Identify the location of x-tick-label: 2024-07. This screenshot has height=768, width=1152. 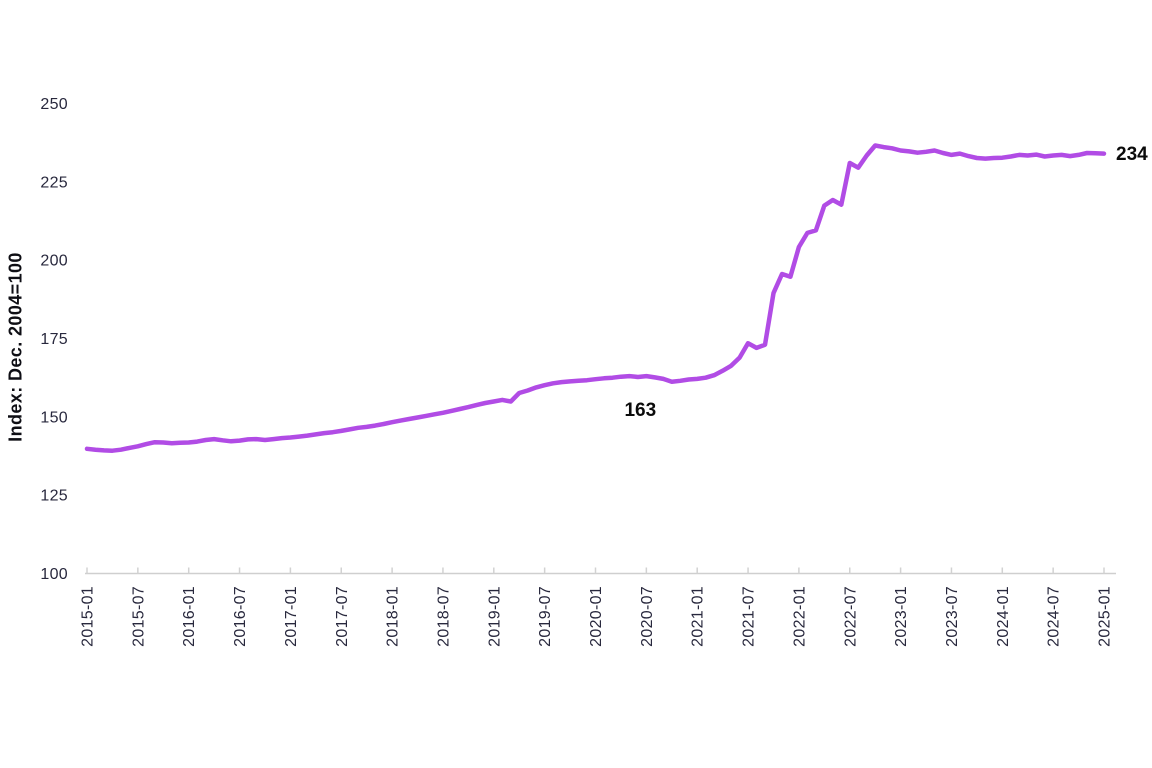
(1054, 616).